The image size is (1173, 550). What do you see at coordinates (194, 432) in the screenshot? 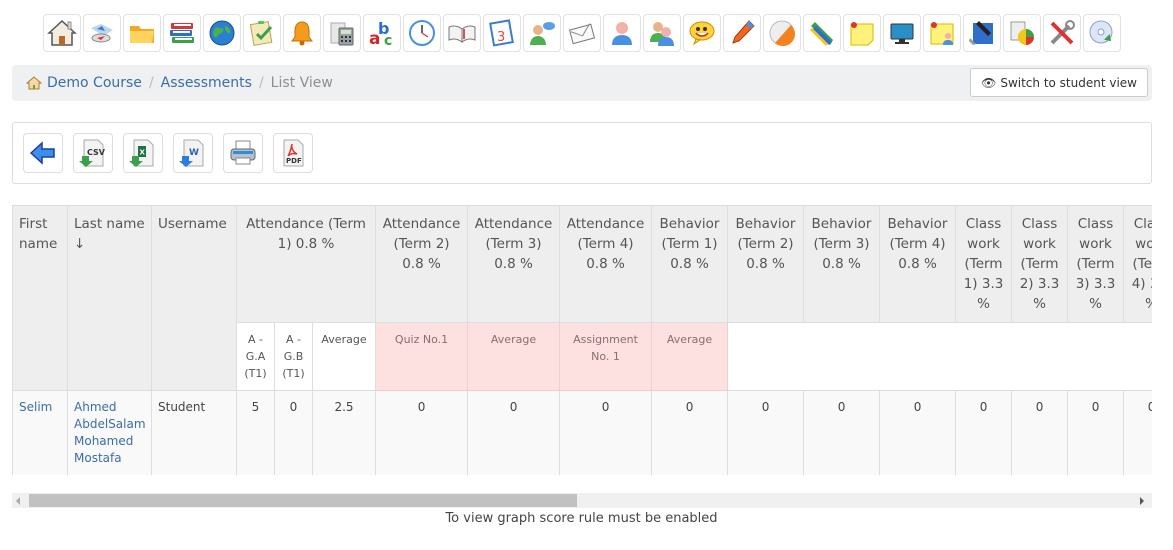
I see `cell-username: Student` at bounding box center [194, 432].